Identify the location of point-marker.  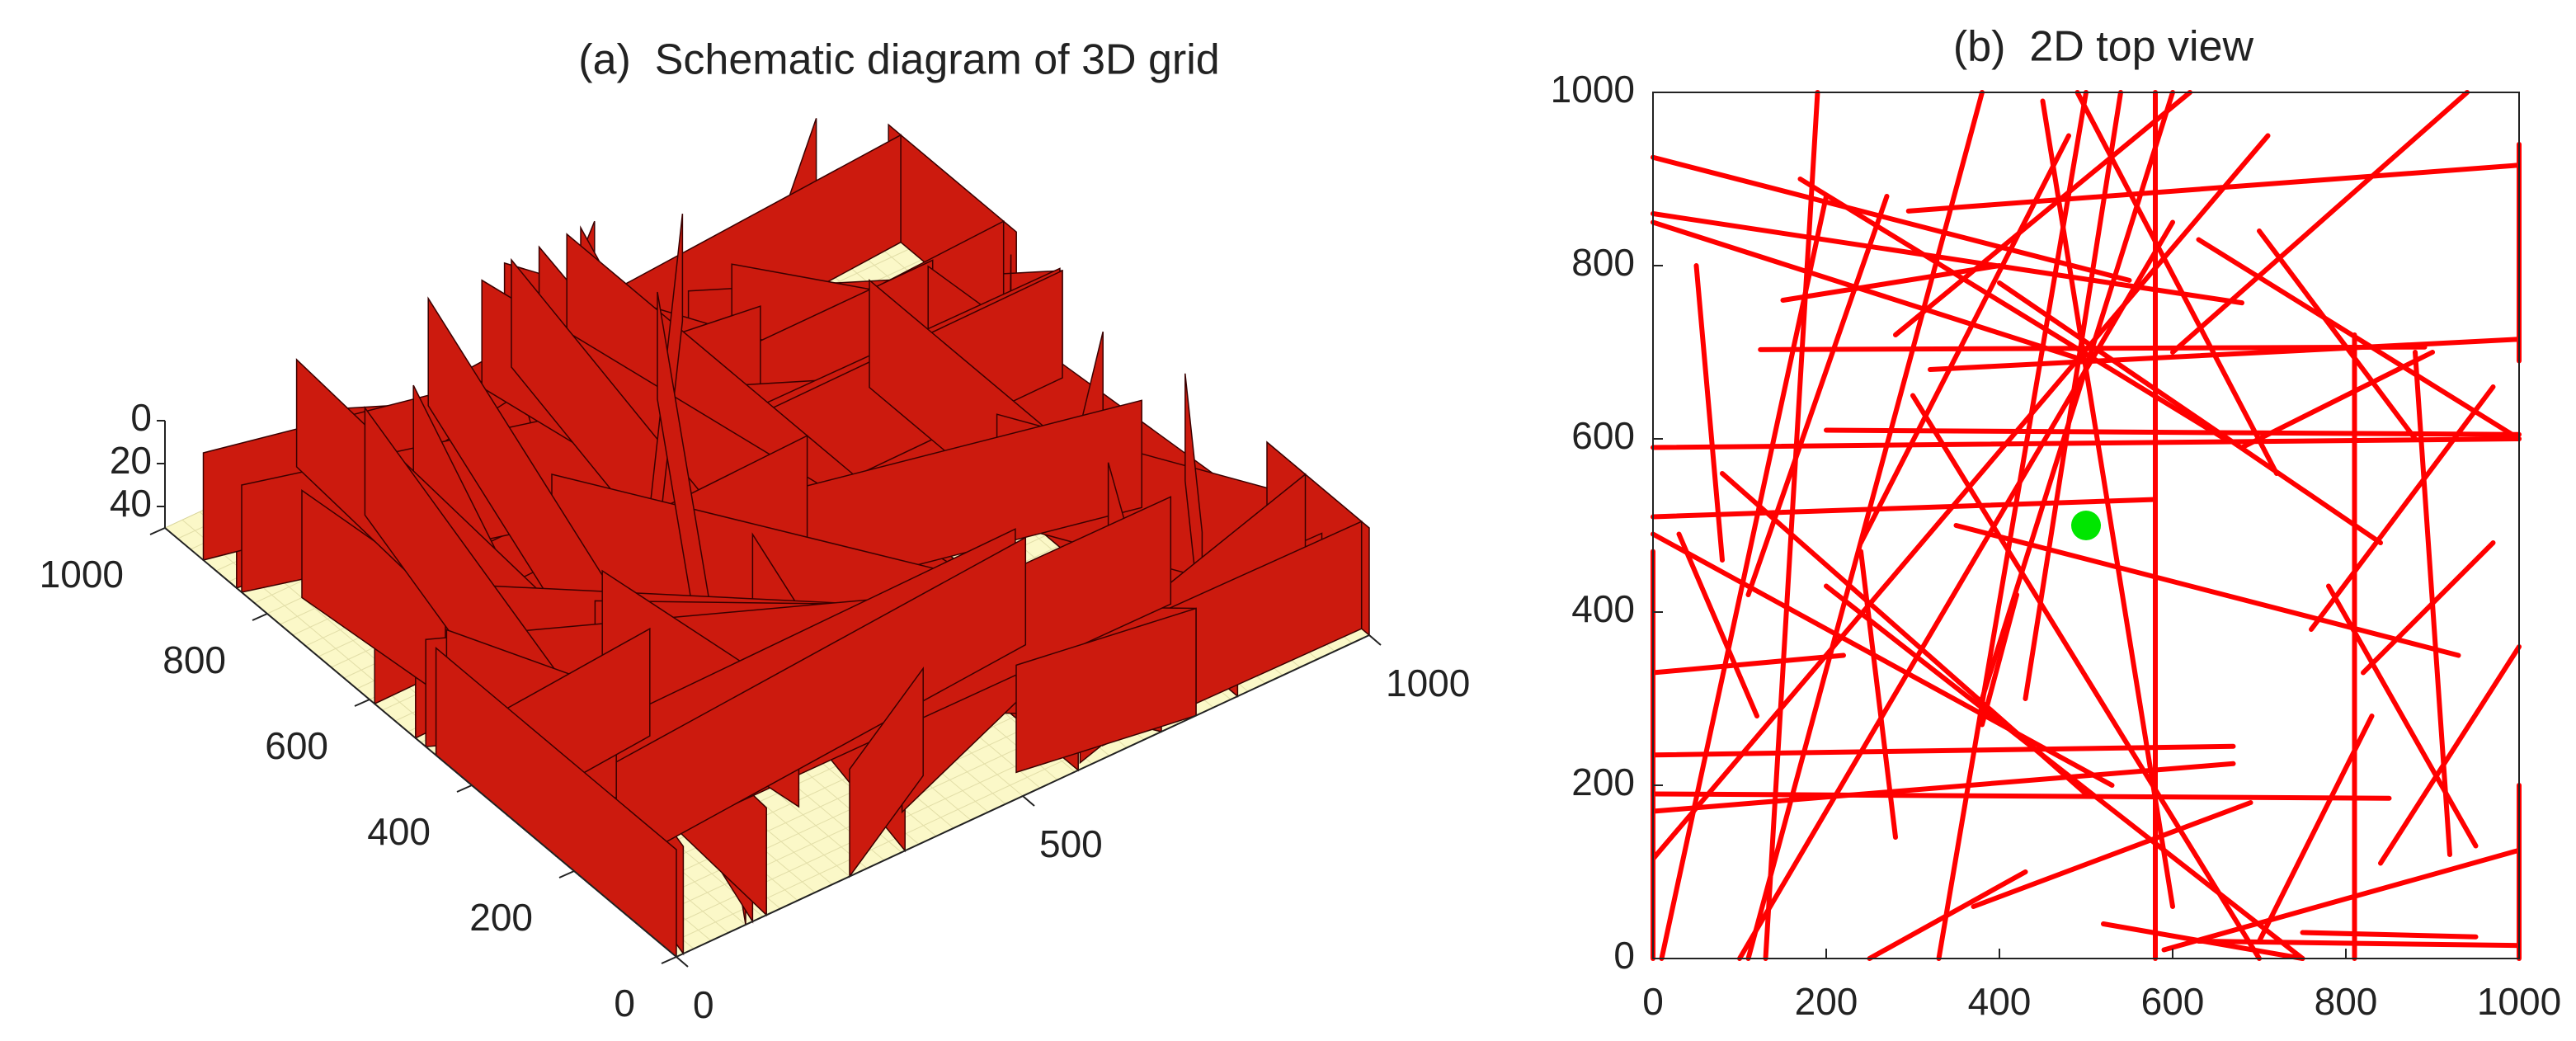
(2086, 525).